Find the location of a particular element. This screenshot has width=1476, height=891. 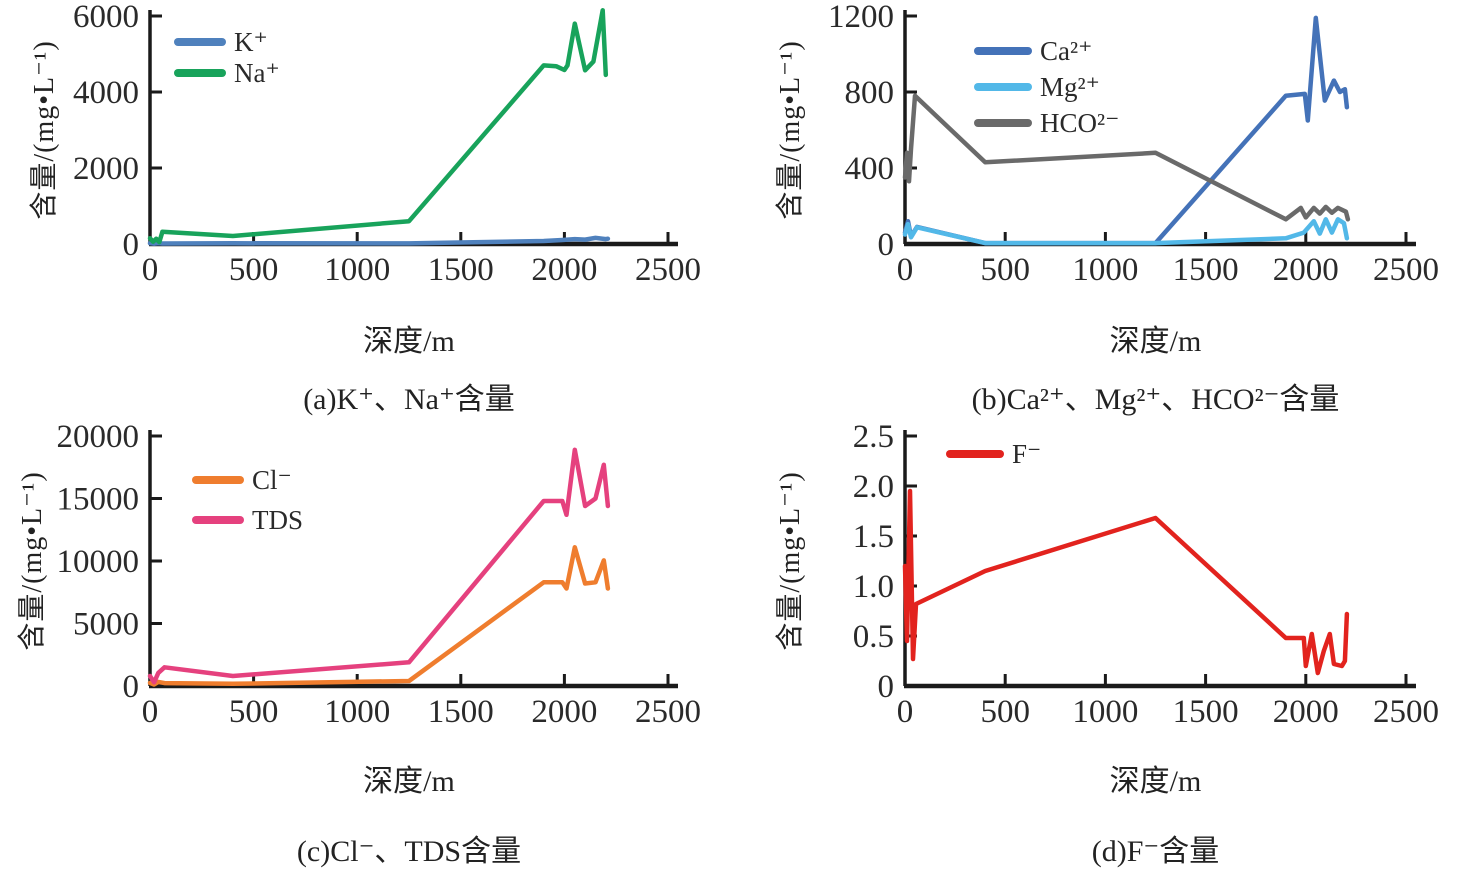

legend-label-Ca²⁺: Ca²⁺ is located at coordinates (1066, 51).